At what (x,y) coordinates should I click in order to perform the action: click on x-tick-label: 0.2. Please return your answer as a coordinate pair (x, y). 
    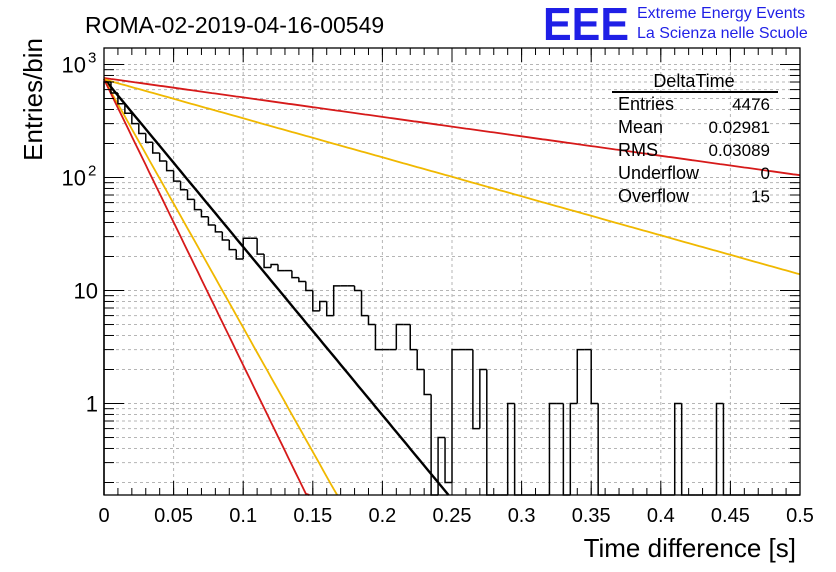
    Looking at the image, I should click on (382, 516).